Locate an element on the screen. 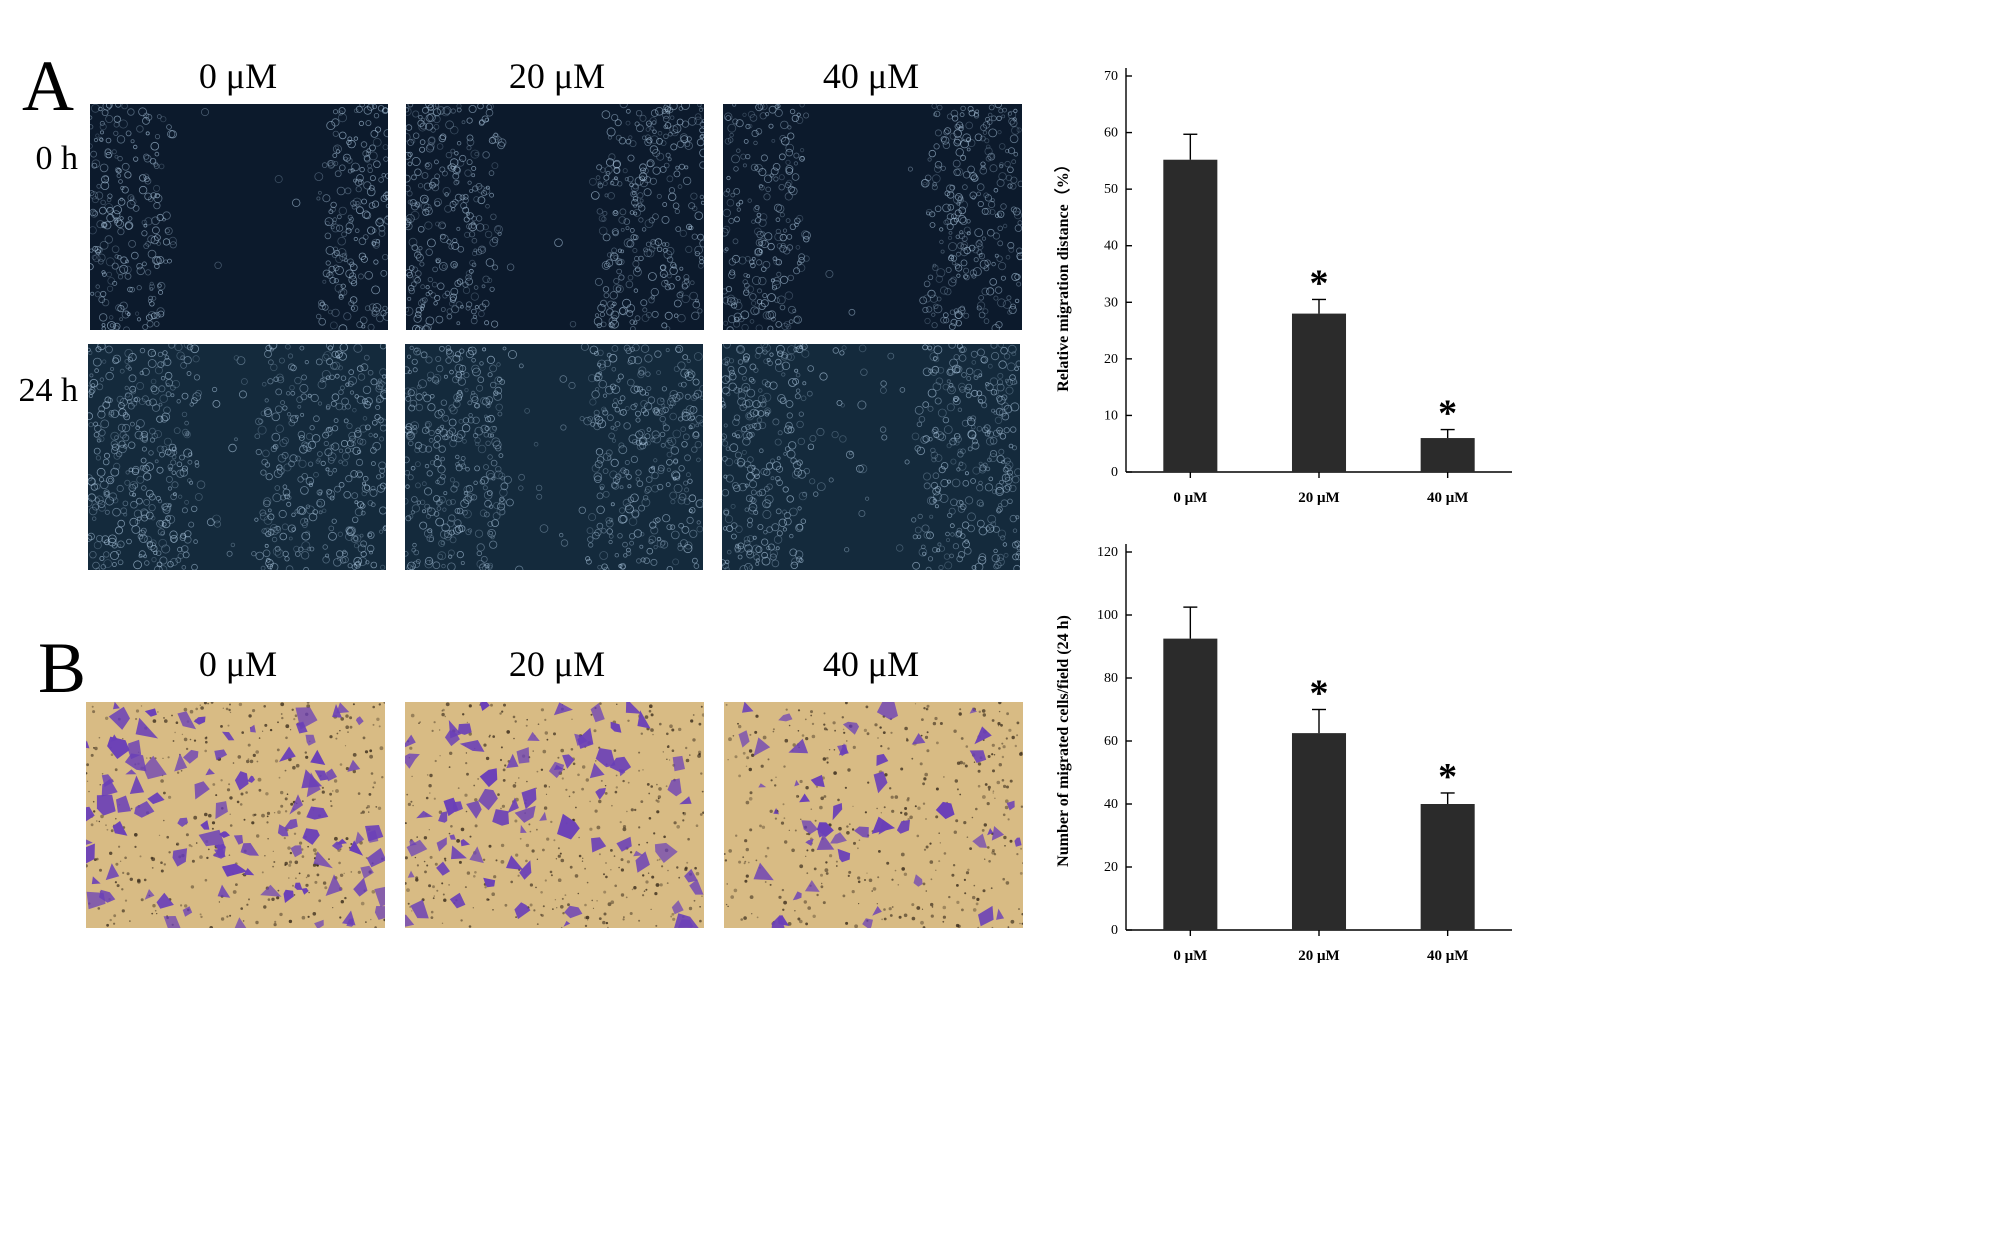 This screenshot has width=2000, height=1256. panel-a-col-label-20um: 20 μM is located at coordinates (557, 76).